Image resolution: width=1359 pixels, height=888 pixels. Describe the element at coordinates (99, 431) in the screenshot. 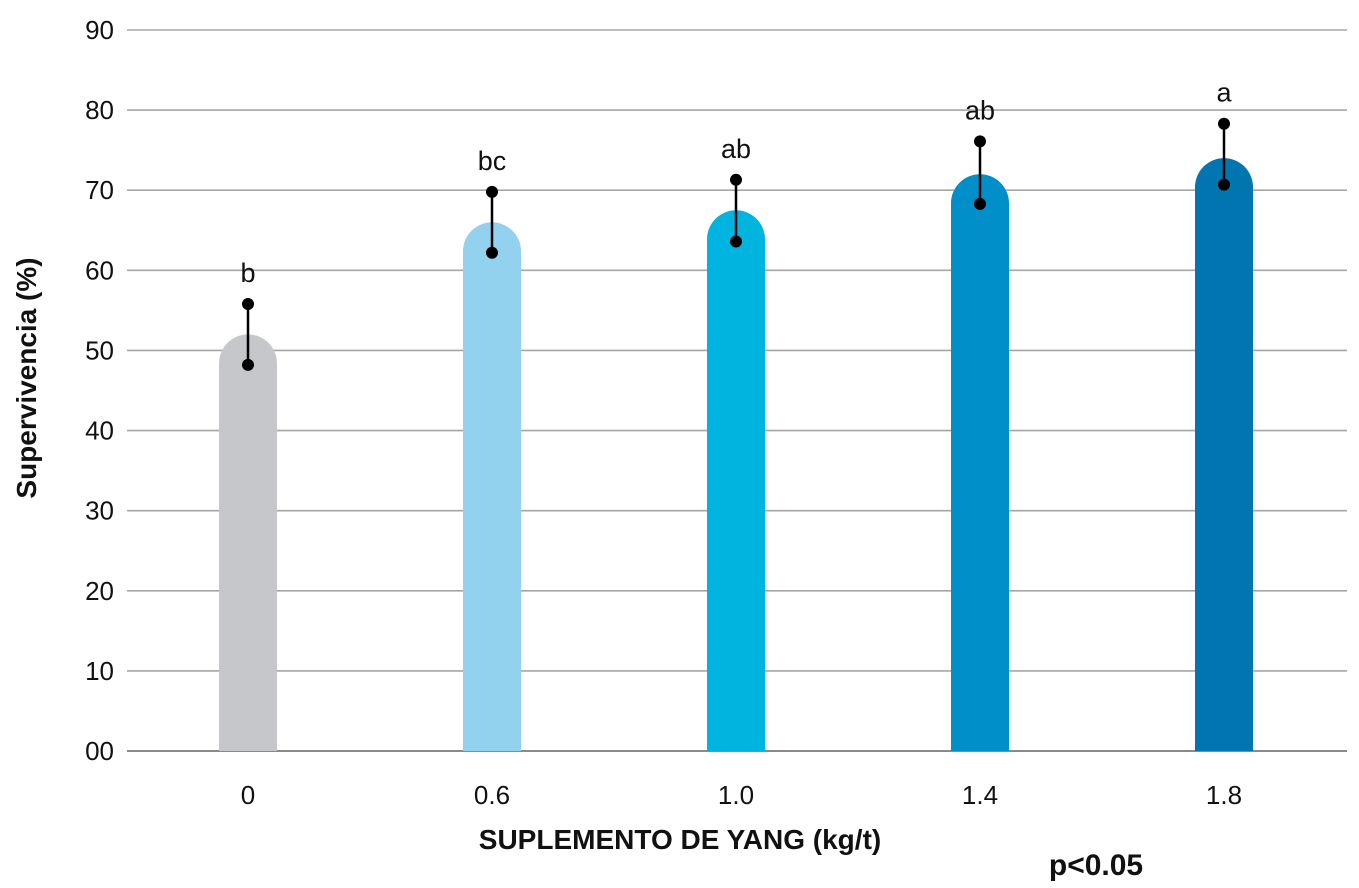

I see `y-tick-label: 40` at that location.